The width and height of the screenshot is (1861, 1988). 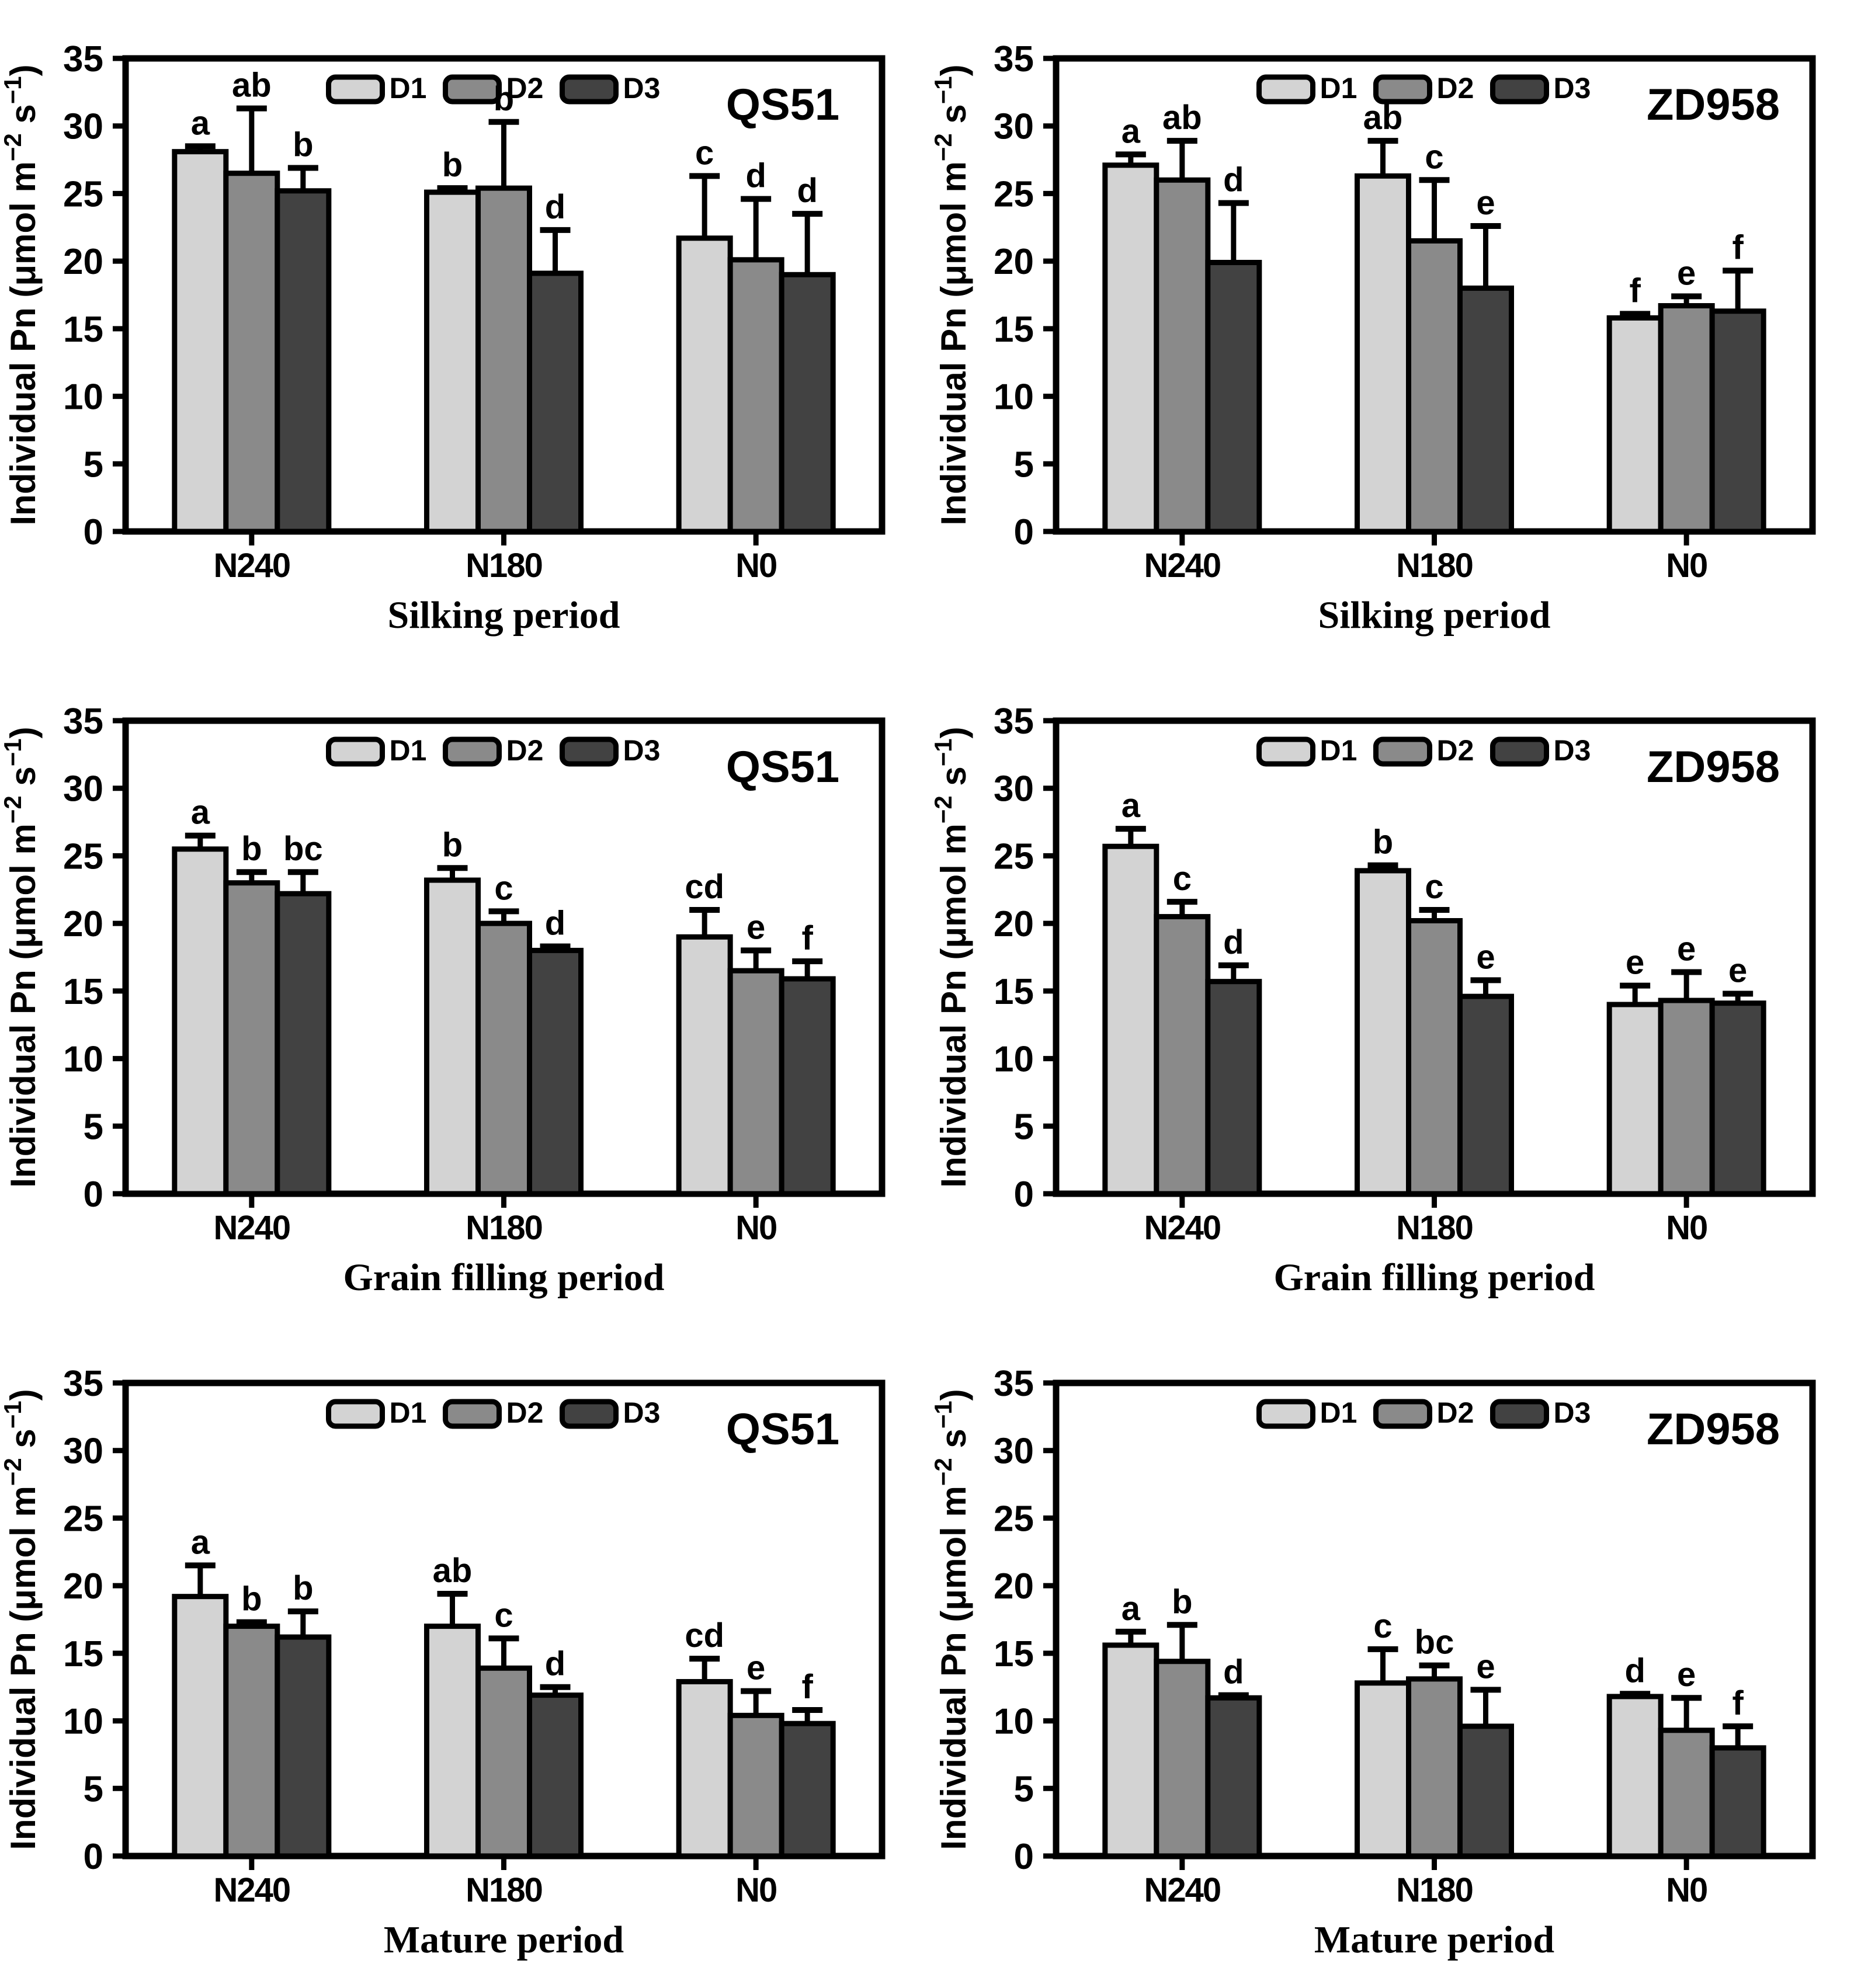 What do you see at coordinates (1338, 89) in the screenshot?
I see `legend-label-D1: D1` at bounding box center [1338, 89].